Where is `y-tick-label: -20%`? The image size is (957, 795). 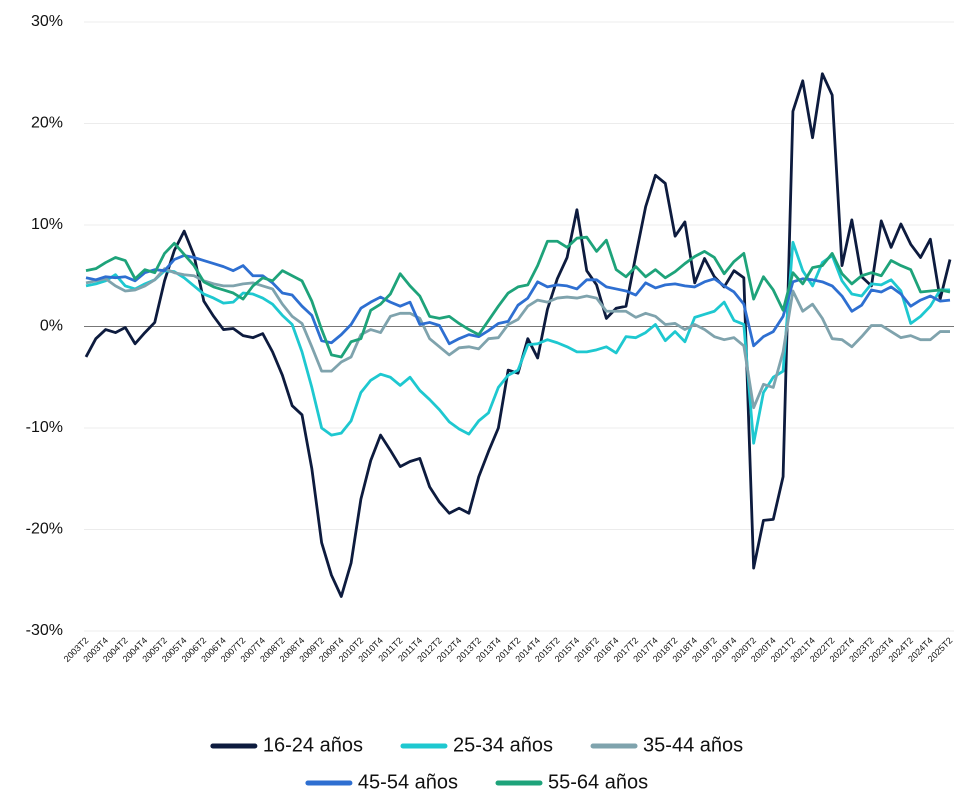 y-tick-label: -20% is located at coordinates (44, 529).